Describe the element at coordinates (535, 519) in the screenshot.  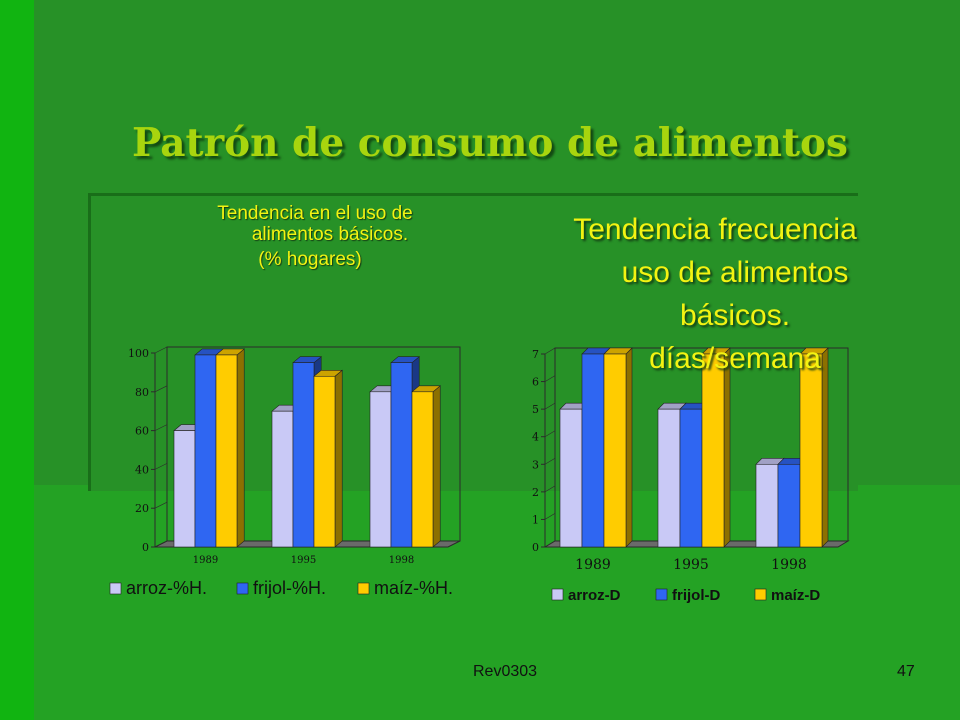
I see `y-tick-label: 1` at that location.